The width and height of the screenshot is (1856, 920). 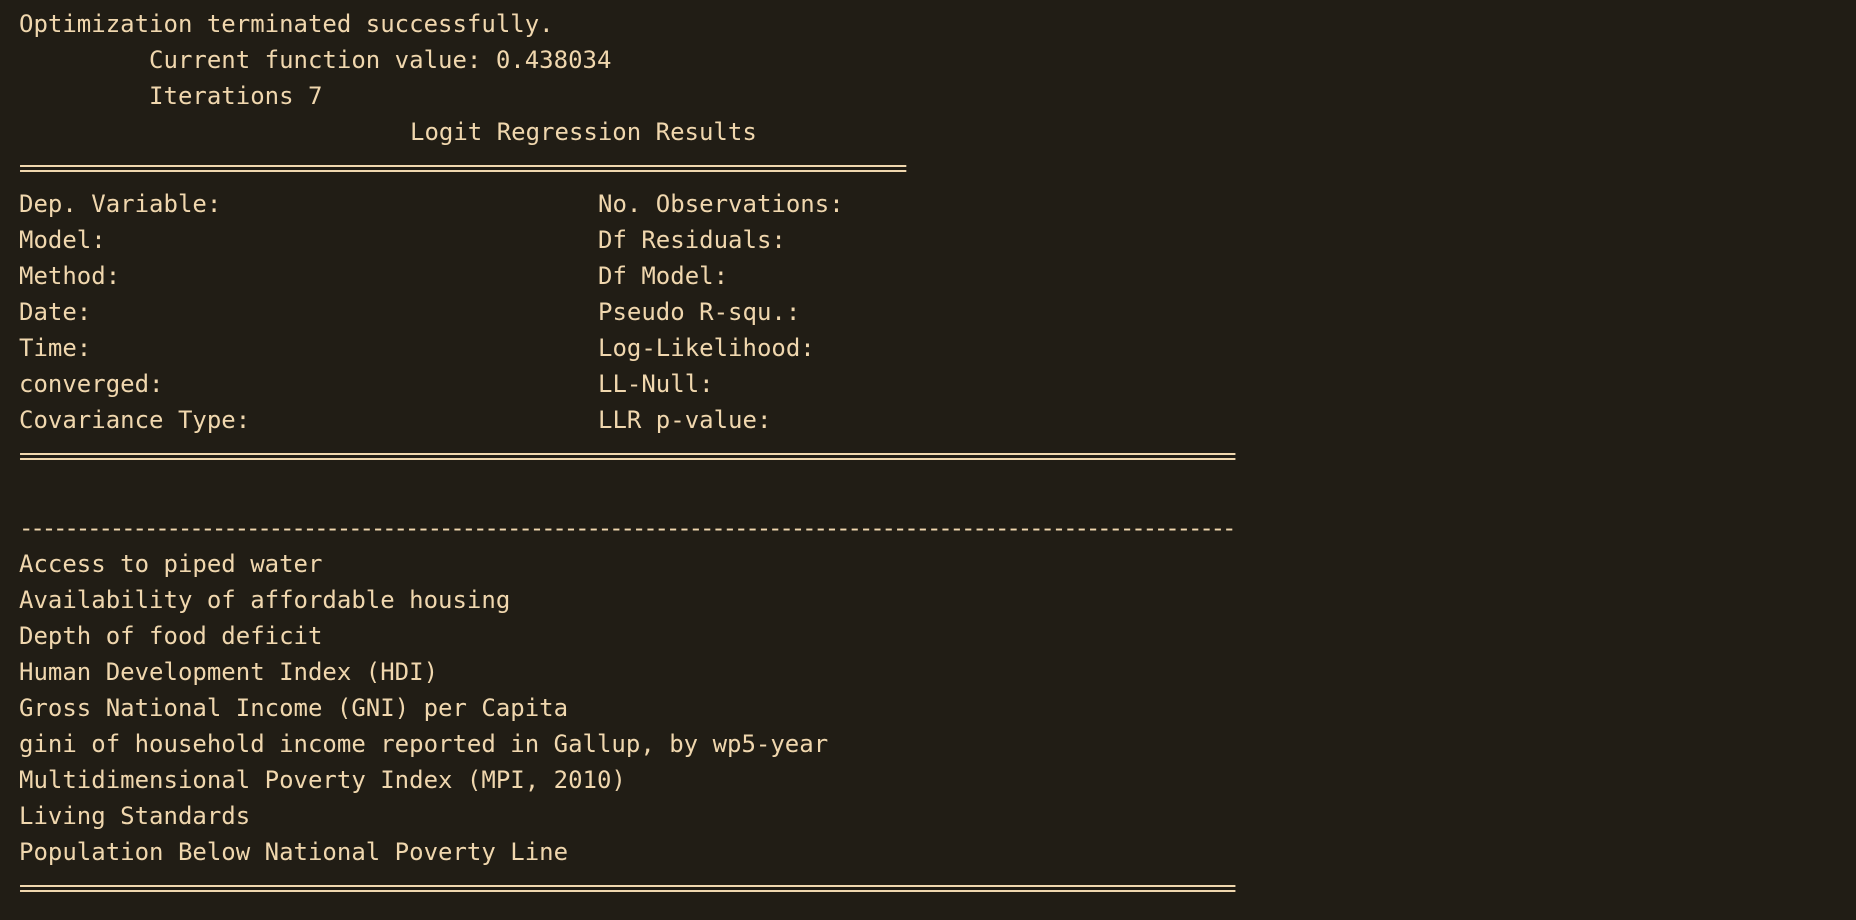 What do you see at coordinates (229, 672) in the screenshot?
I see `variable-name: Human Development Index (HDI)` at bounding box center [229, 672].